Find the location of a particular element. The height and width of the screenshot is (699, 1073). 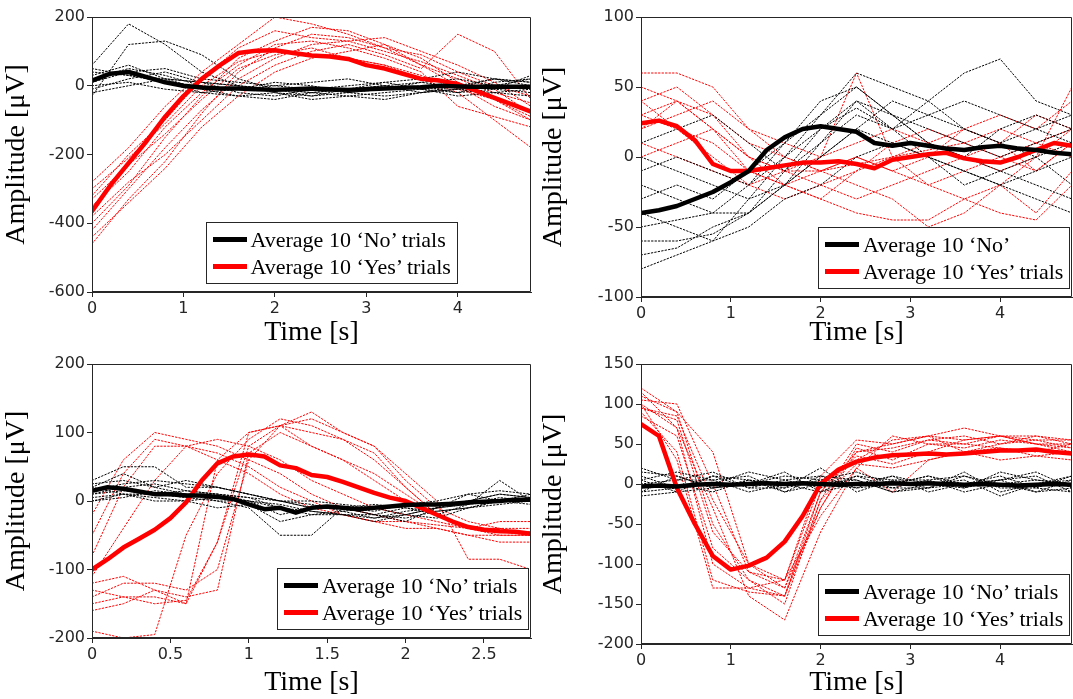

x-tick-label: 1.5 is located at coordinates (327, 653).